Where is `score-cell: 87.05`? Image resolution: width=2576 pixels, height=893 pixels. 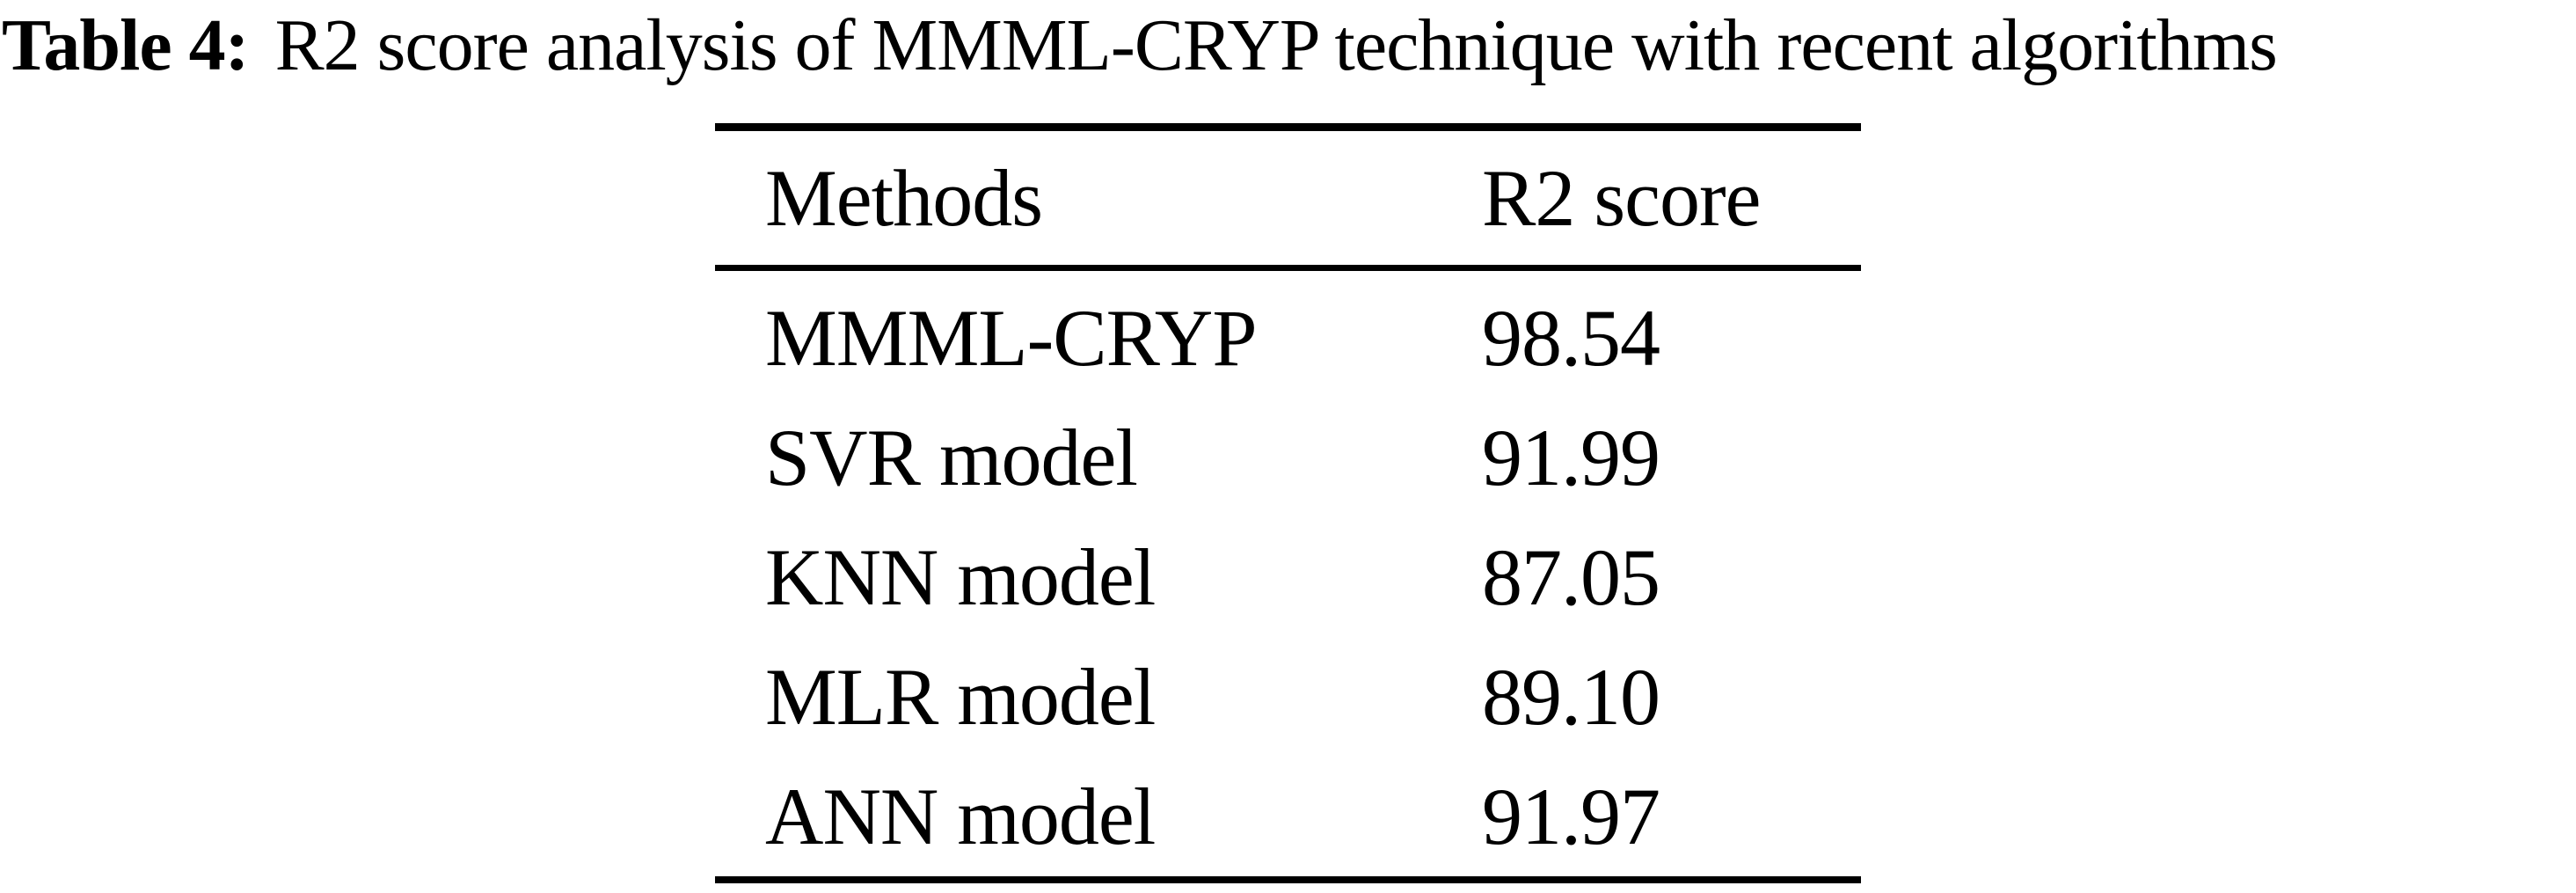 score-cell: 87.05 is located at coordinates (1571, 577).